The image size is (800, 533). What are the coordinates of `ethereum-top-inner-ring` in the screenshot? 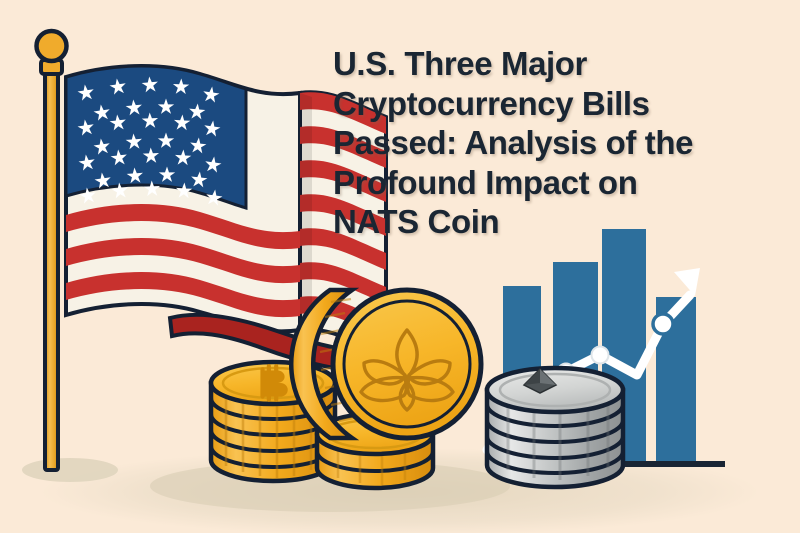 It's located at (555, 390).